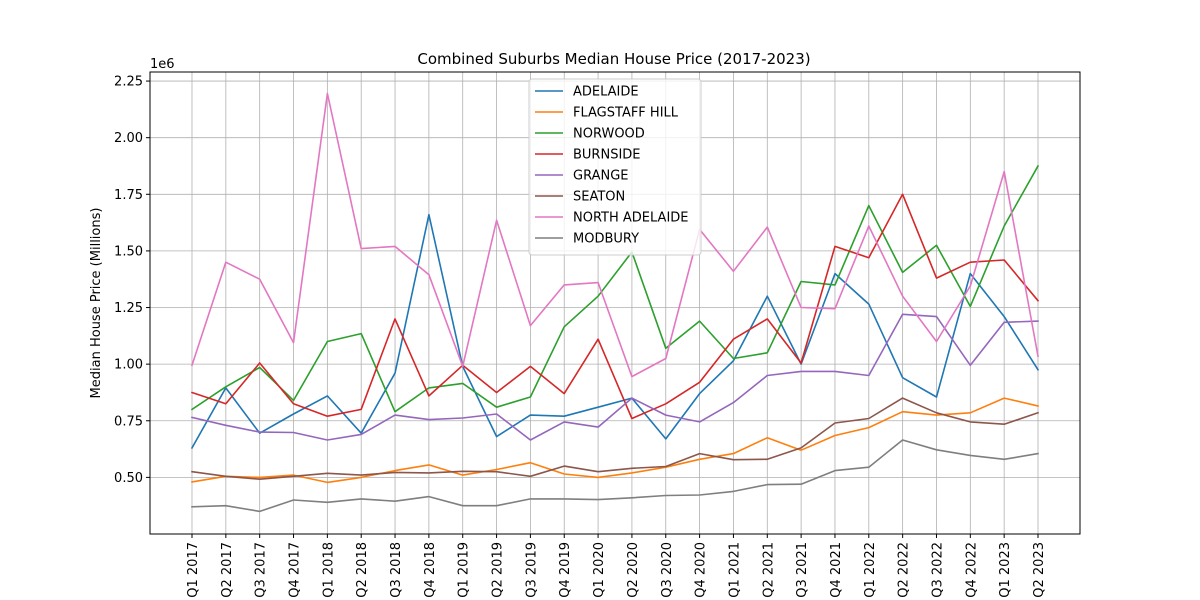  I want to click on x-tick-label: Q1 2022, so click(870, 570).